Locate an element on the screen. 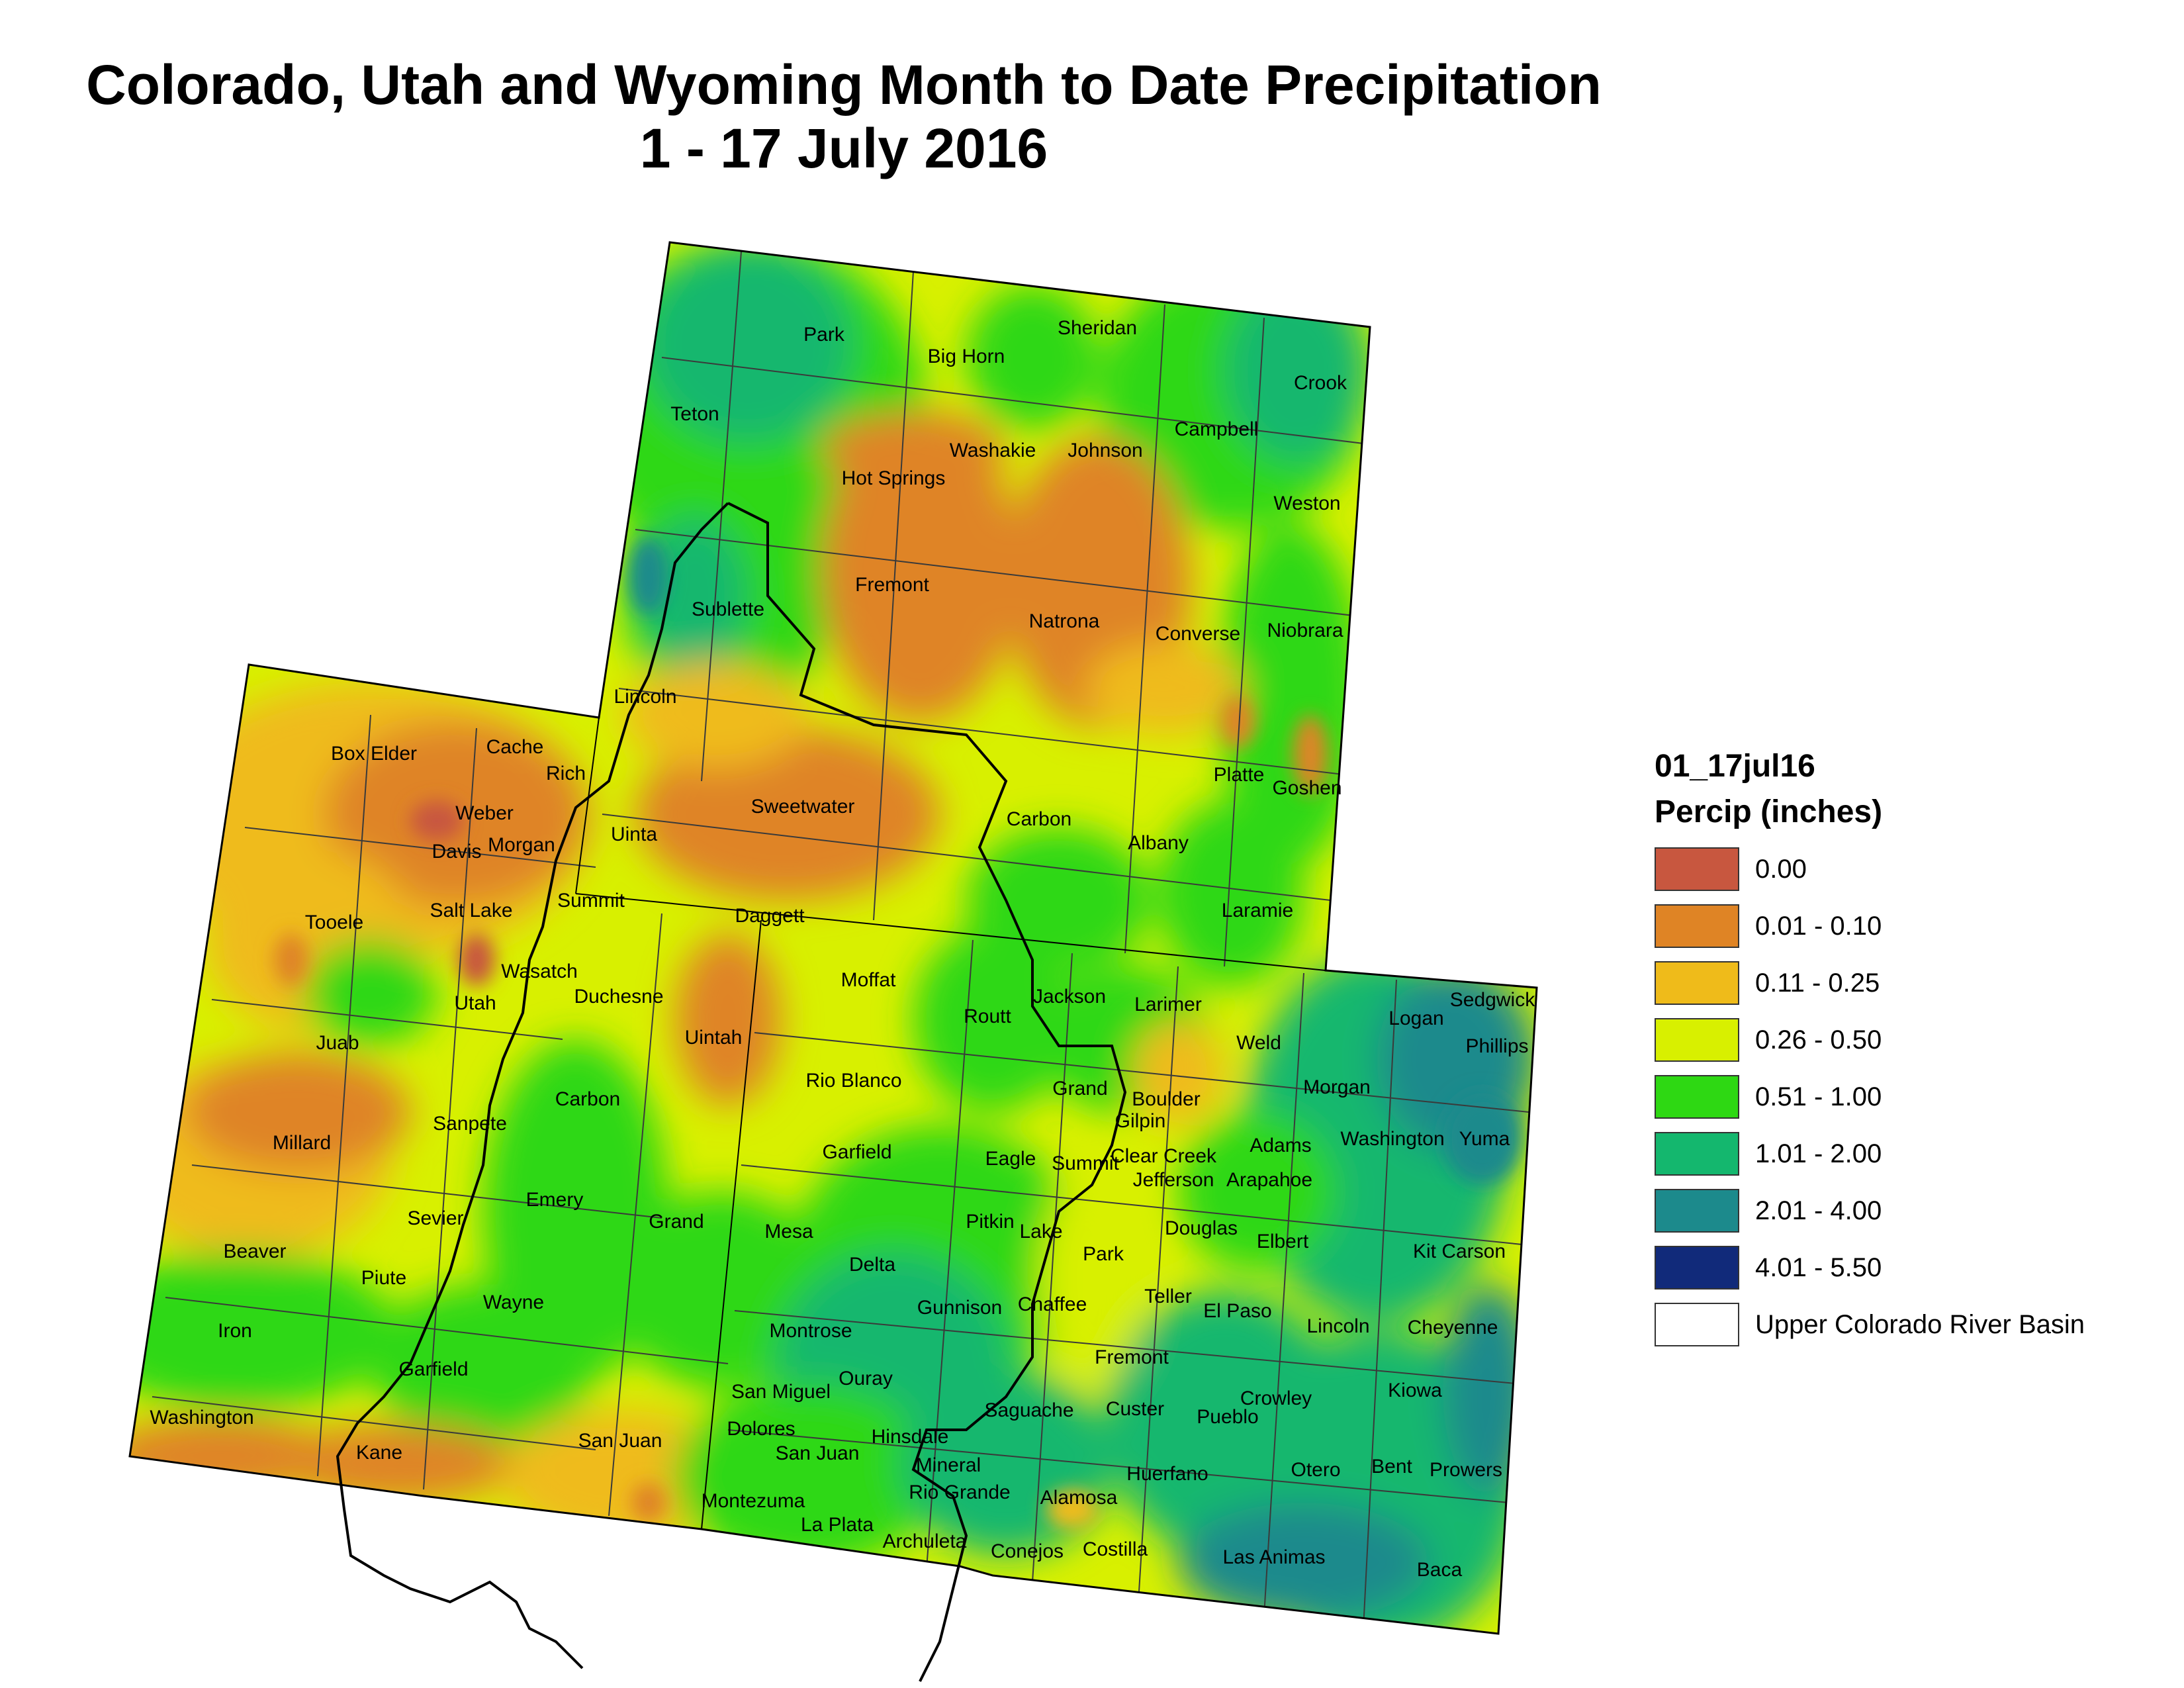 Image resolution: width=2184 pixels, height=1688 pixels. county-label: Delta is located at coordinates (872, 1265).